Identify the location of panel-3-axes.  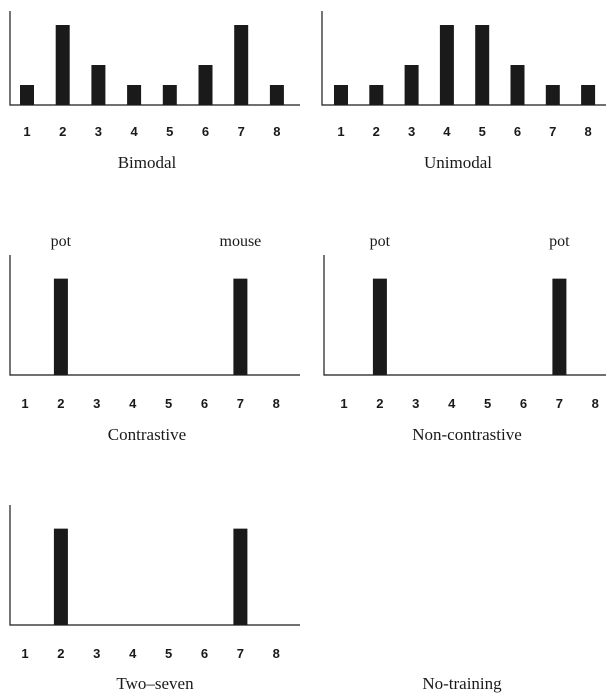
(154, 315).